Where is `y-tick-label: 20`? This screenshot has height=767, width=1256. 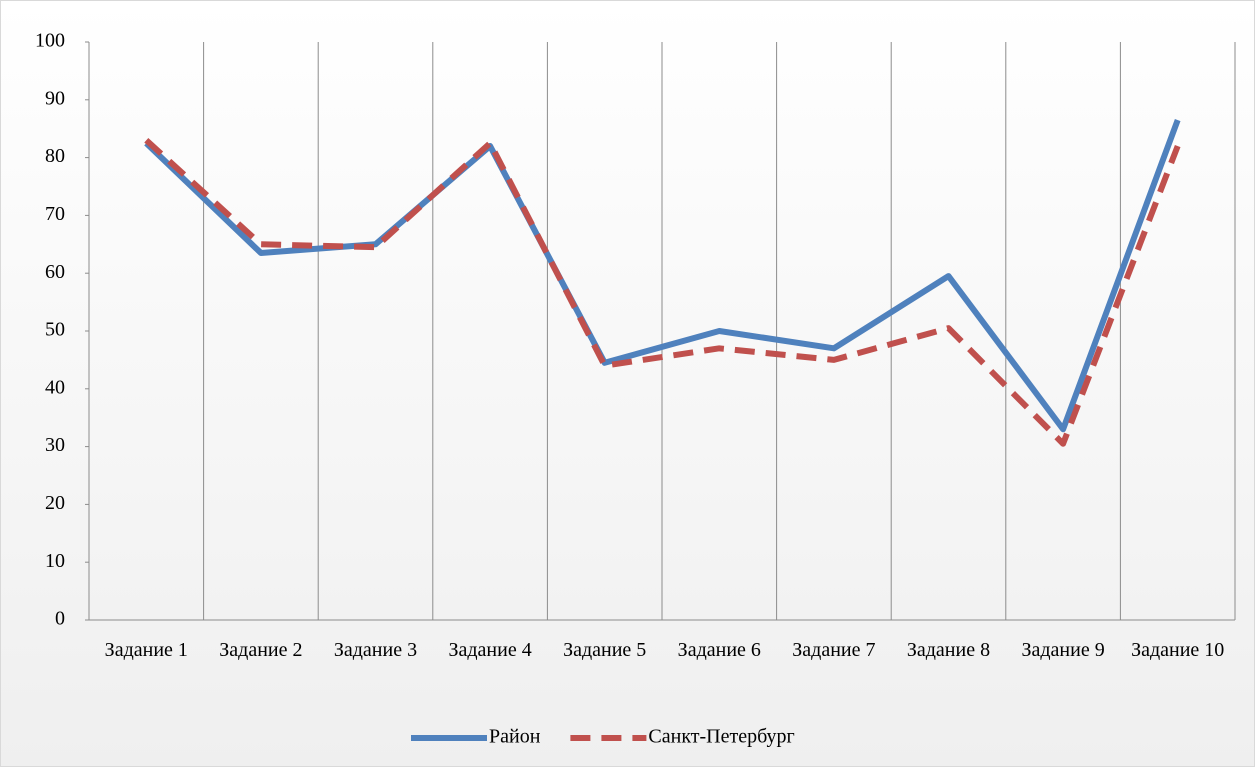 y-tick-label: 20 is located at coordinates (55, 503).